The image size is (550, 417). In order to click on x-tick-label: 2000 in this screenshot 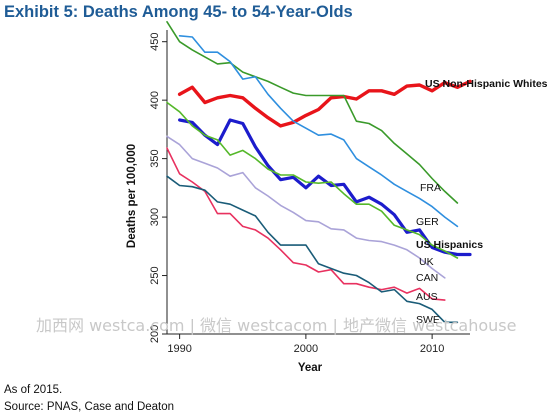, I will do `click(306, 349)`.